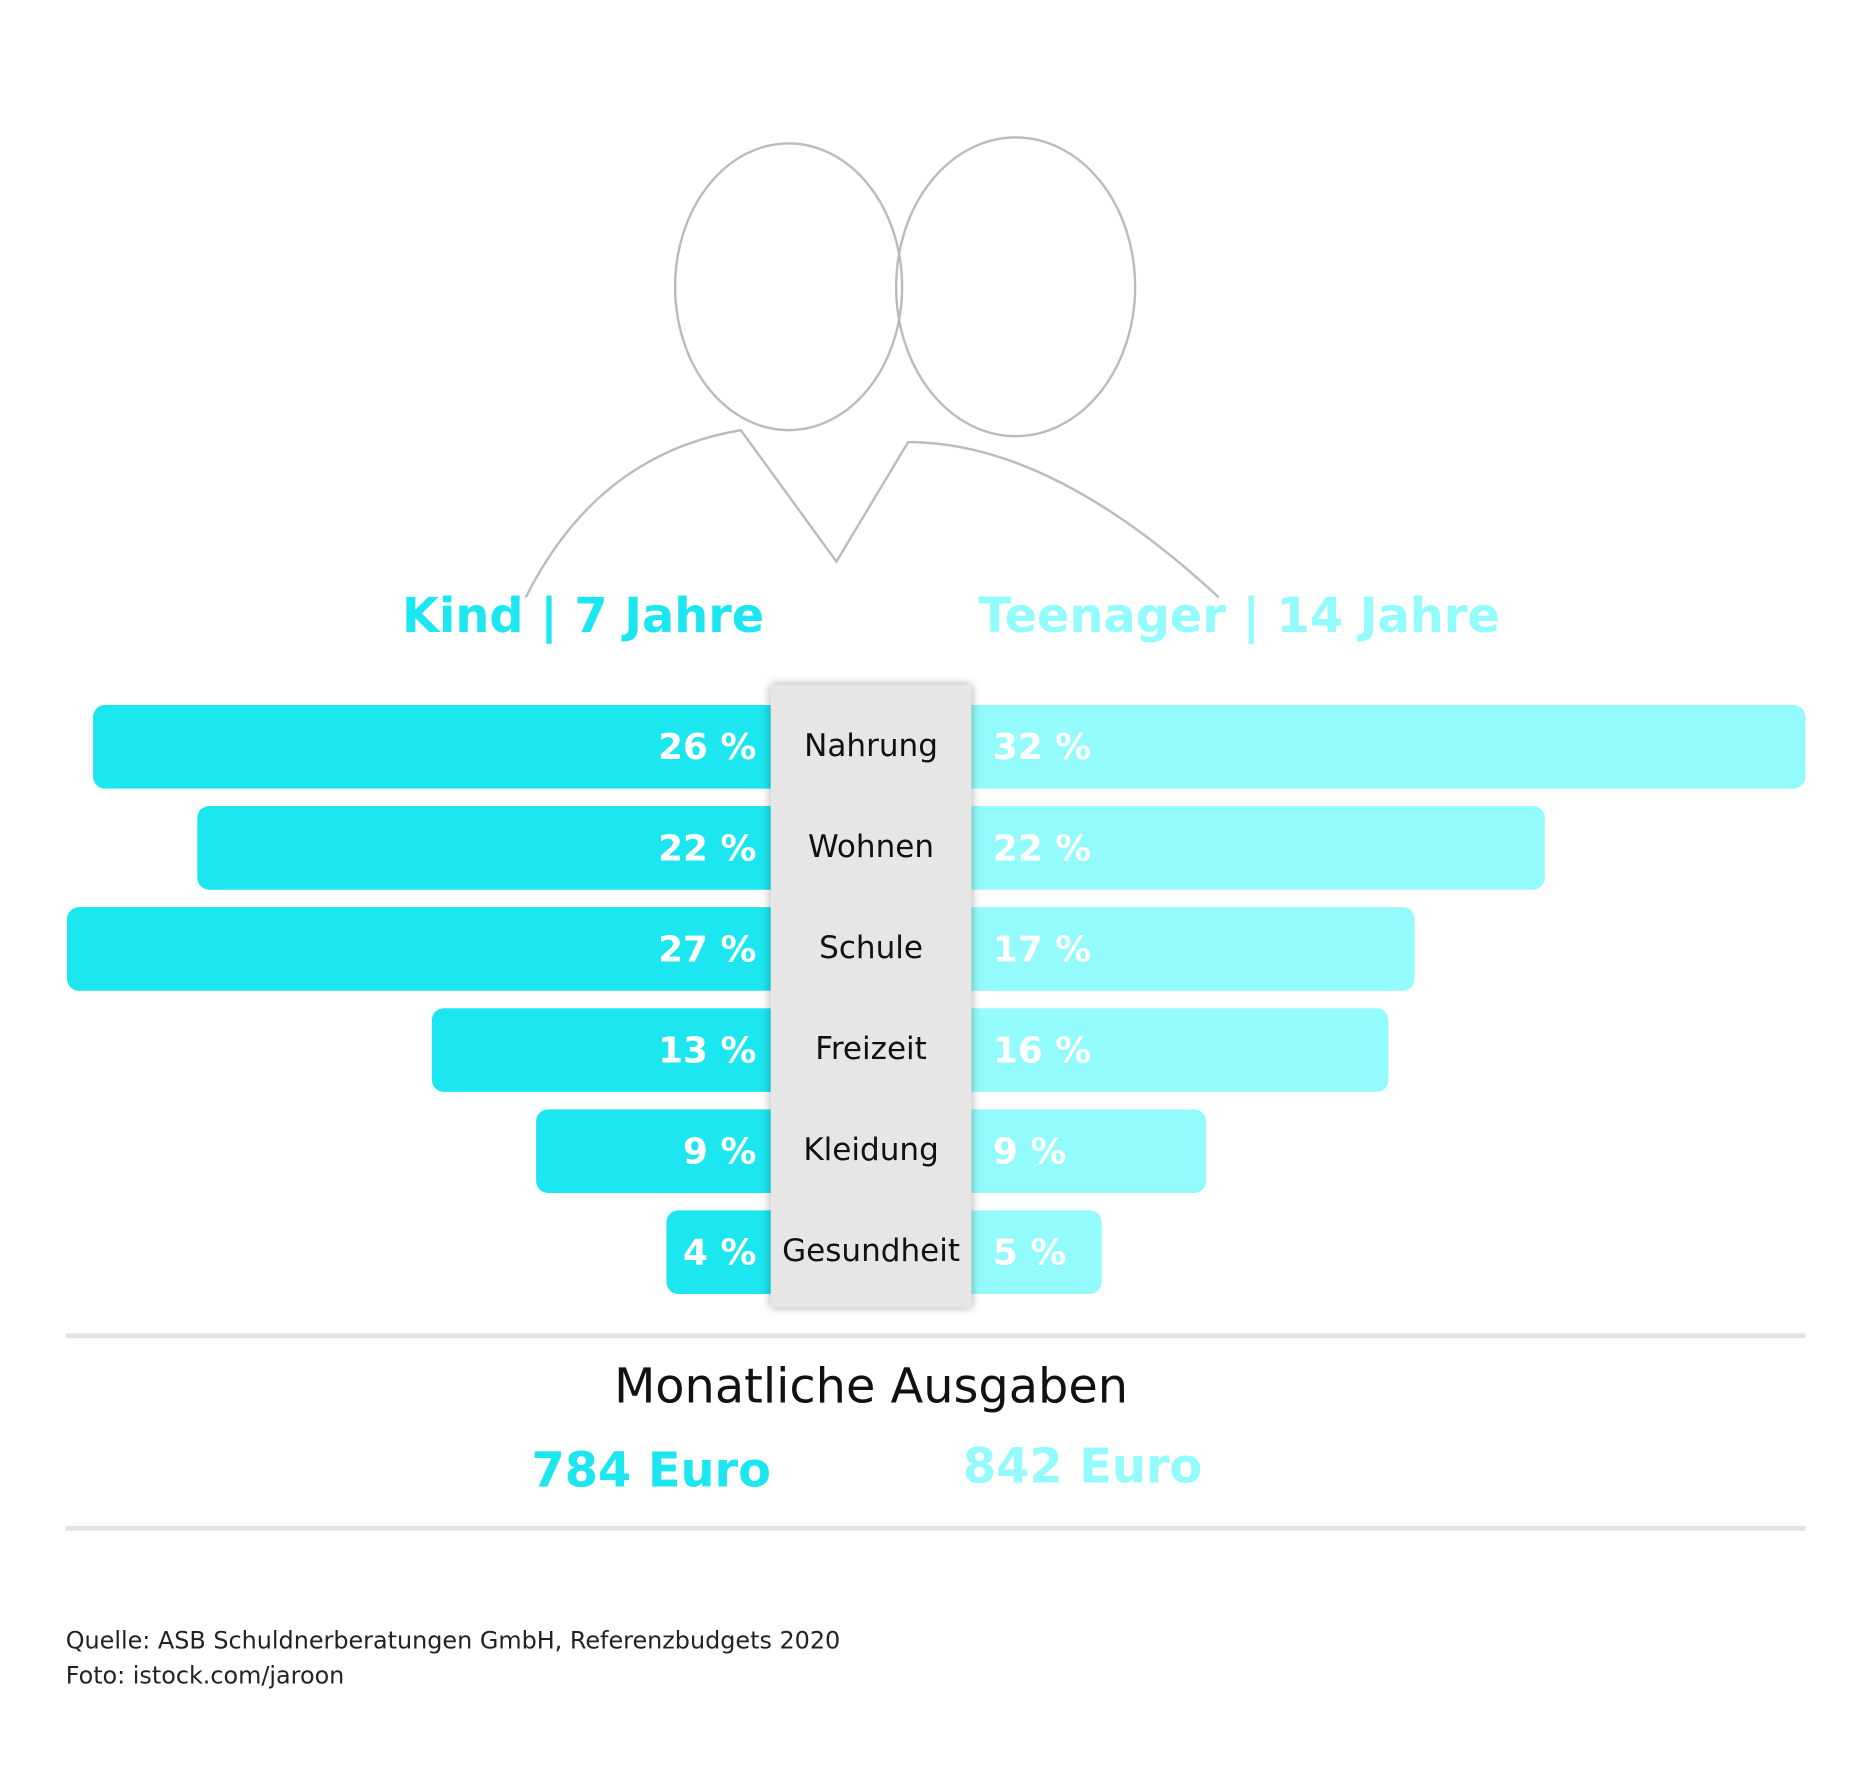 This screenshot has height=1769, width=1864. What do you see at coordinates (707, 747) in the screenshot?
I see `value-label: 26 %` at bounding box center [707, 747].